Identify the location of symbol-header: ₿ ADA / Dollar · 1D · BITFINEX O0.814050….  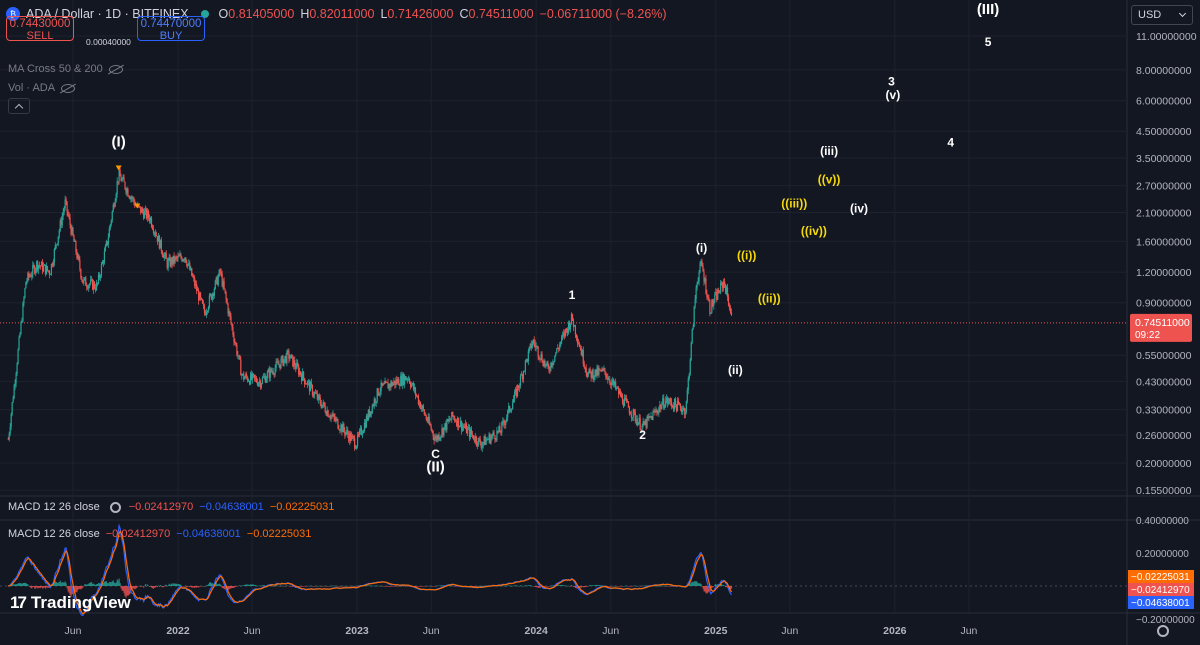
(336, 14).